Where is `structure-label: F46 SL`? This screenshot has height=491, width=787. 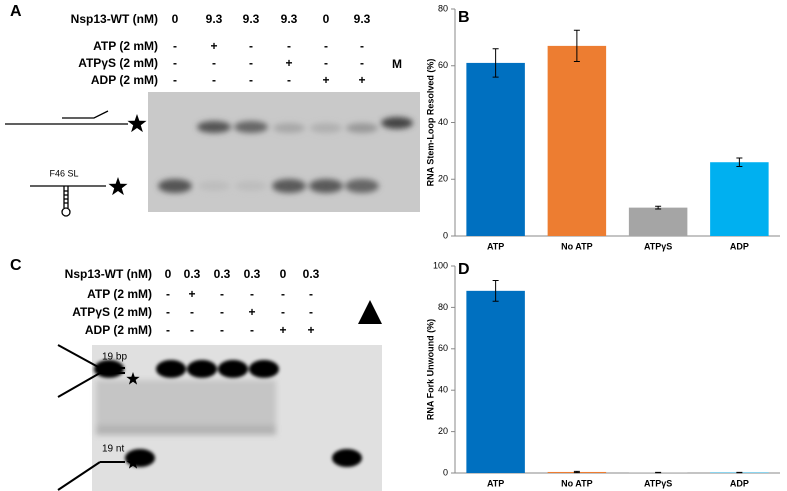
structure-label: F46 SL is located at coordinates (63, 173).